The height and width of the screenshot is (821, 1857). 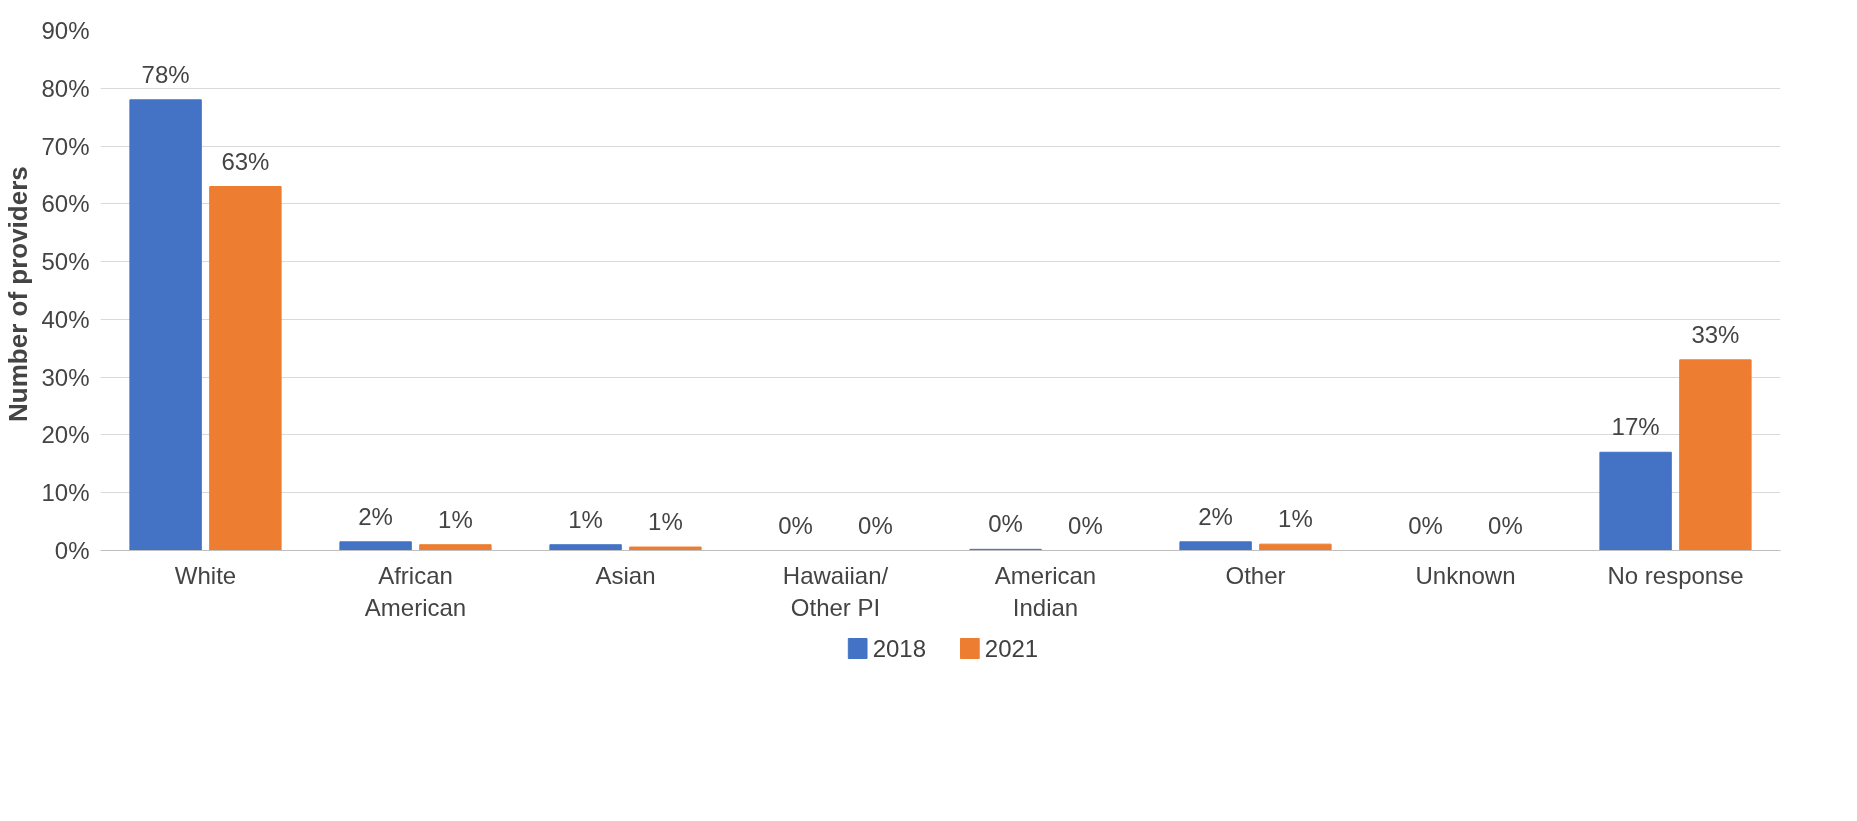 What do you see at coordinates (65, 30) in the screenshot?
I see `y-tick-label: 90%` at bounding box center [65, 30].